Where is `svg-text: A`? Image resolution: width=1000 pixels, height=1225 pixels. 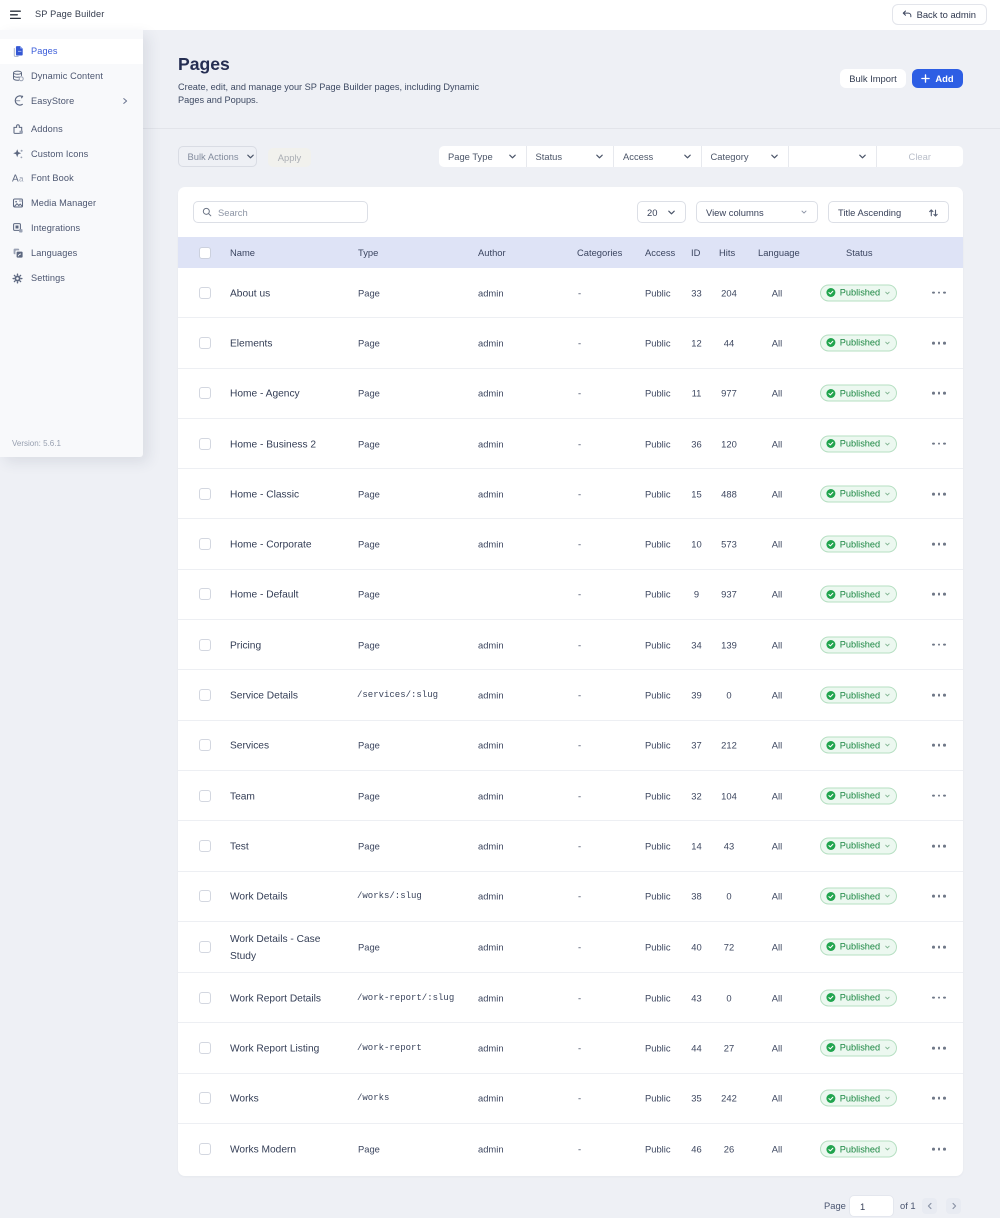
svg-text: A is located at coordinates (15, 179).